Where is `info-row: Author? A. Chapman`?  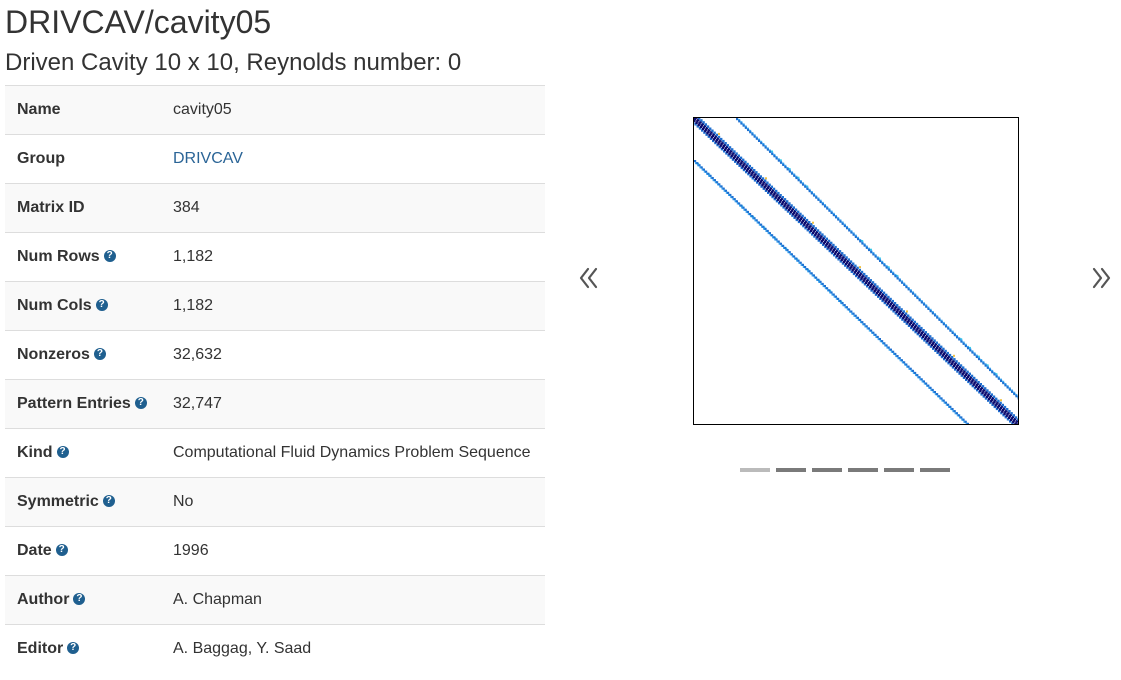 info-row: Author? A. Chapman is located at coordinates (275, 600).